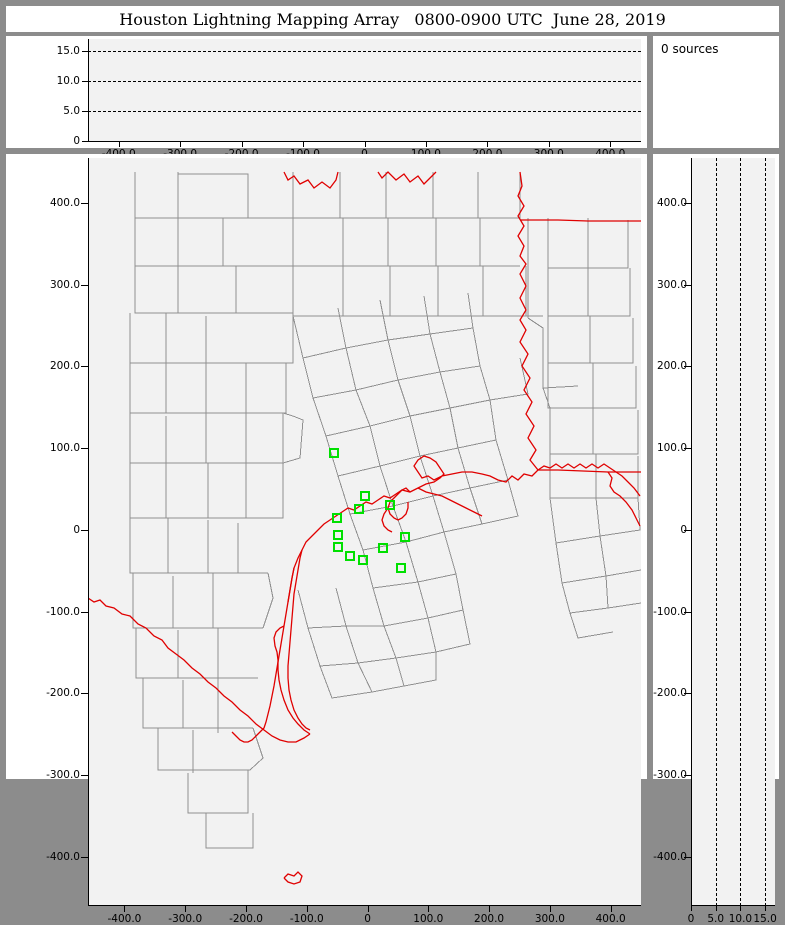 This screenshot has height=925, width=785. Describe the element at coordinates (64, 284) in the screenshot. I see `map-ytick-label-7: 300.0` at that location.